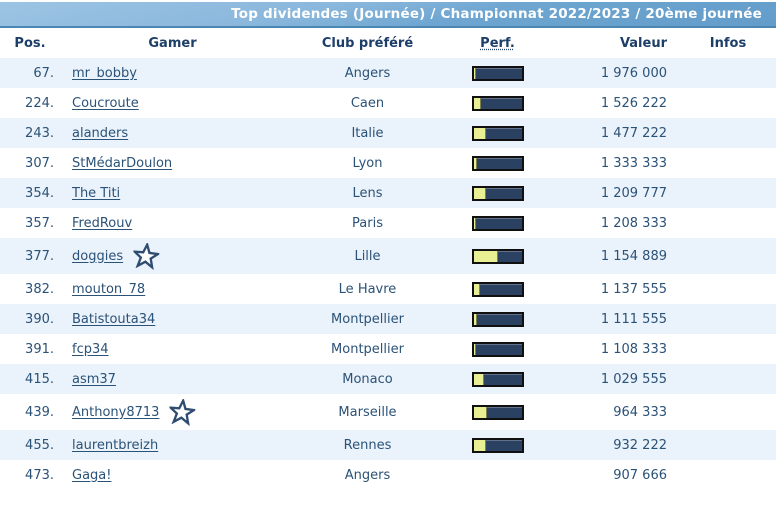 This screenshot has height=508, width=776. I want to click on column-header-perf-sort-link: Perf., so click(497, 43).